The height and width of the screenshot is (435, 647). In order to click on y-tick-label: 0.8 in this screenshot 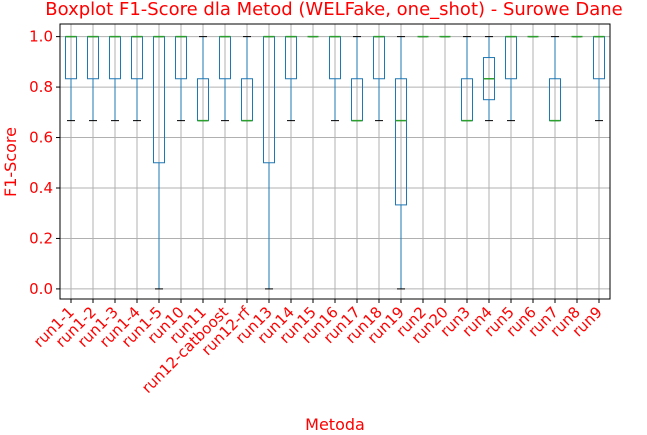, I will do `click(41, 87)`.